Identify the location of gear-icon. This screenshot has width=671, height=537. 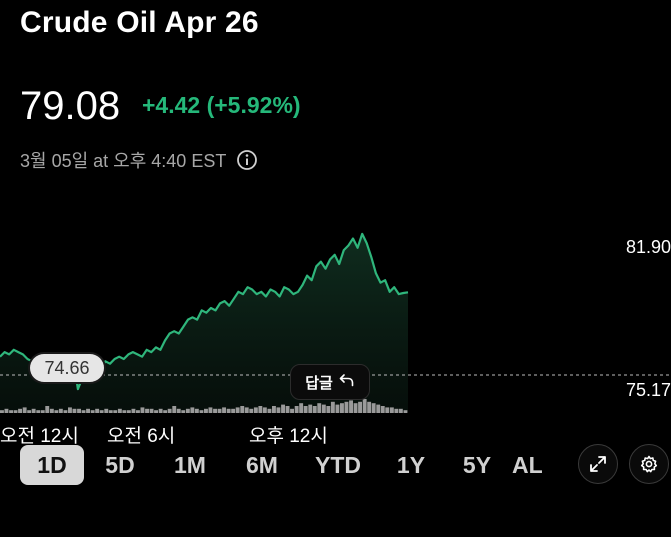
(649, 464).